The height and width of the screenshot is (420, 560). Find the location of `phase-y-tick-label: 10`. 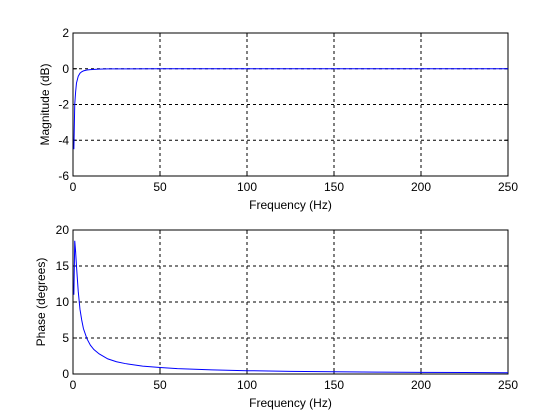

phase-y-tick-label: 10 is located at coordinates (63, 302).